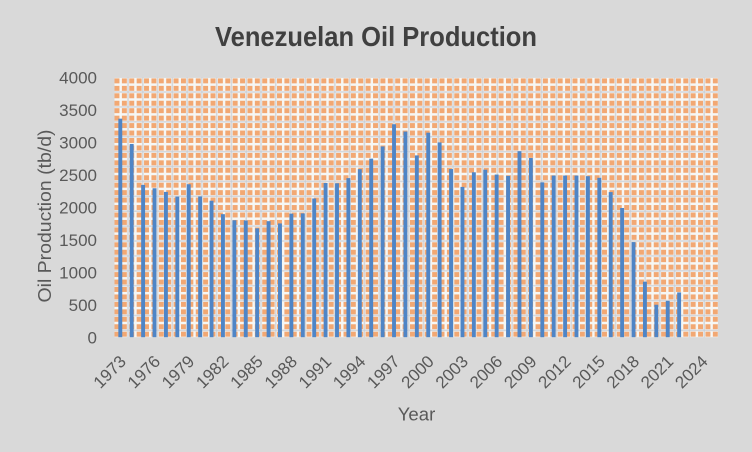 Image resolution: width=752 pixels, height=452 pixels. What do you see at coordinates (417, 414) in the screenshot?
I see `svg-text: Year` at bounding box center [417, 414].